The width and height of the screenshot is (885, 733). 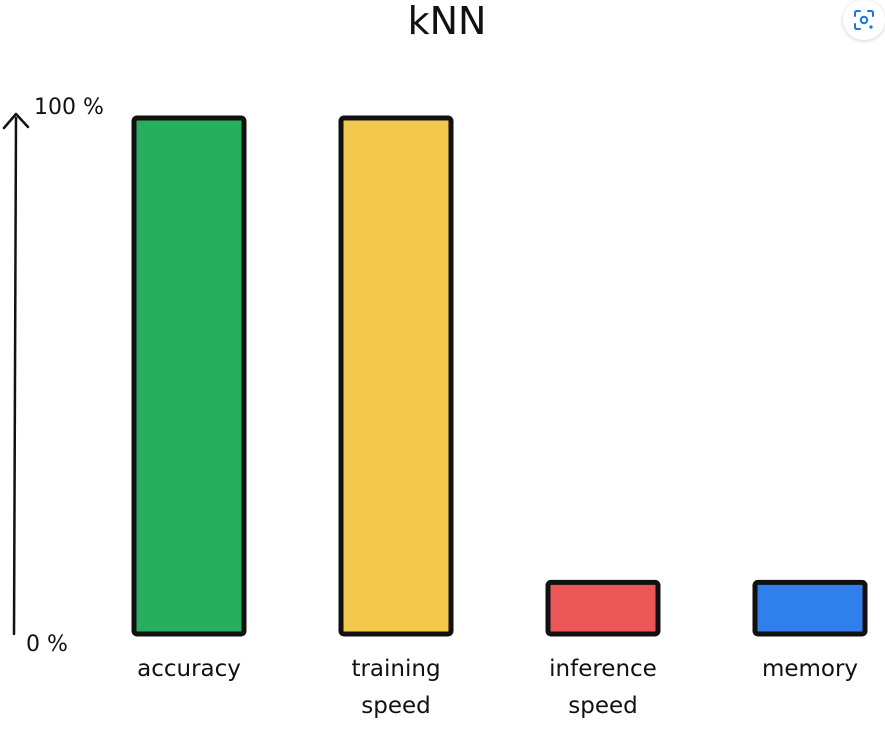 I want to click on y-tick-label-top: 100 %, so click(x=69, y=107).